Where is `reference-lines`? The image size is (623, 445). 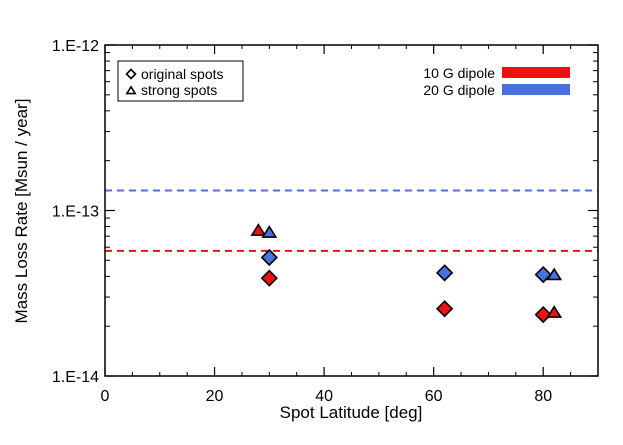 reference-lines is located at coordinates (351, 220).